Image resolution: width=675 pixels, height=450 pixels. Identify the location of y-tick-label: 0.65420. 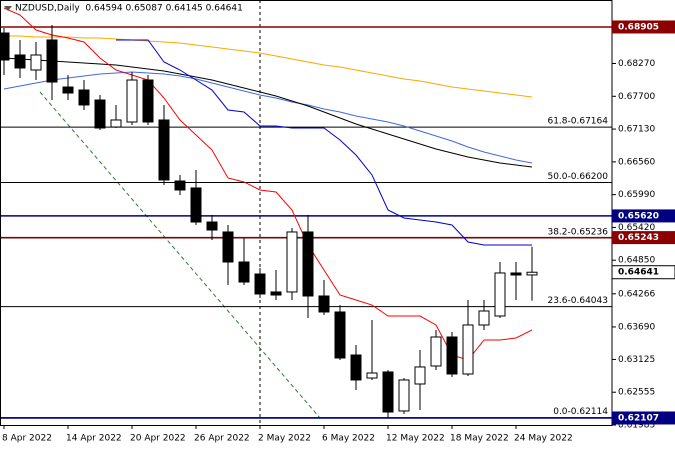
(636, 228).